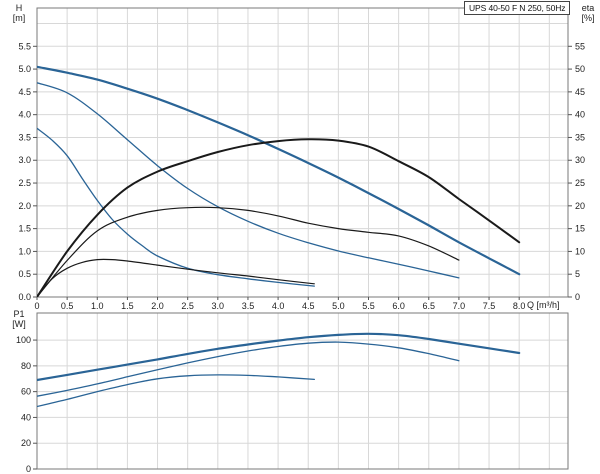  Describe the element at coordinates (580, 251) in the screenshot. I see `y-tick-label-right: 10` at that location.